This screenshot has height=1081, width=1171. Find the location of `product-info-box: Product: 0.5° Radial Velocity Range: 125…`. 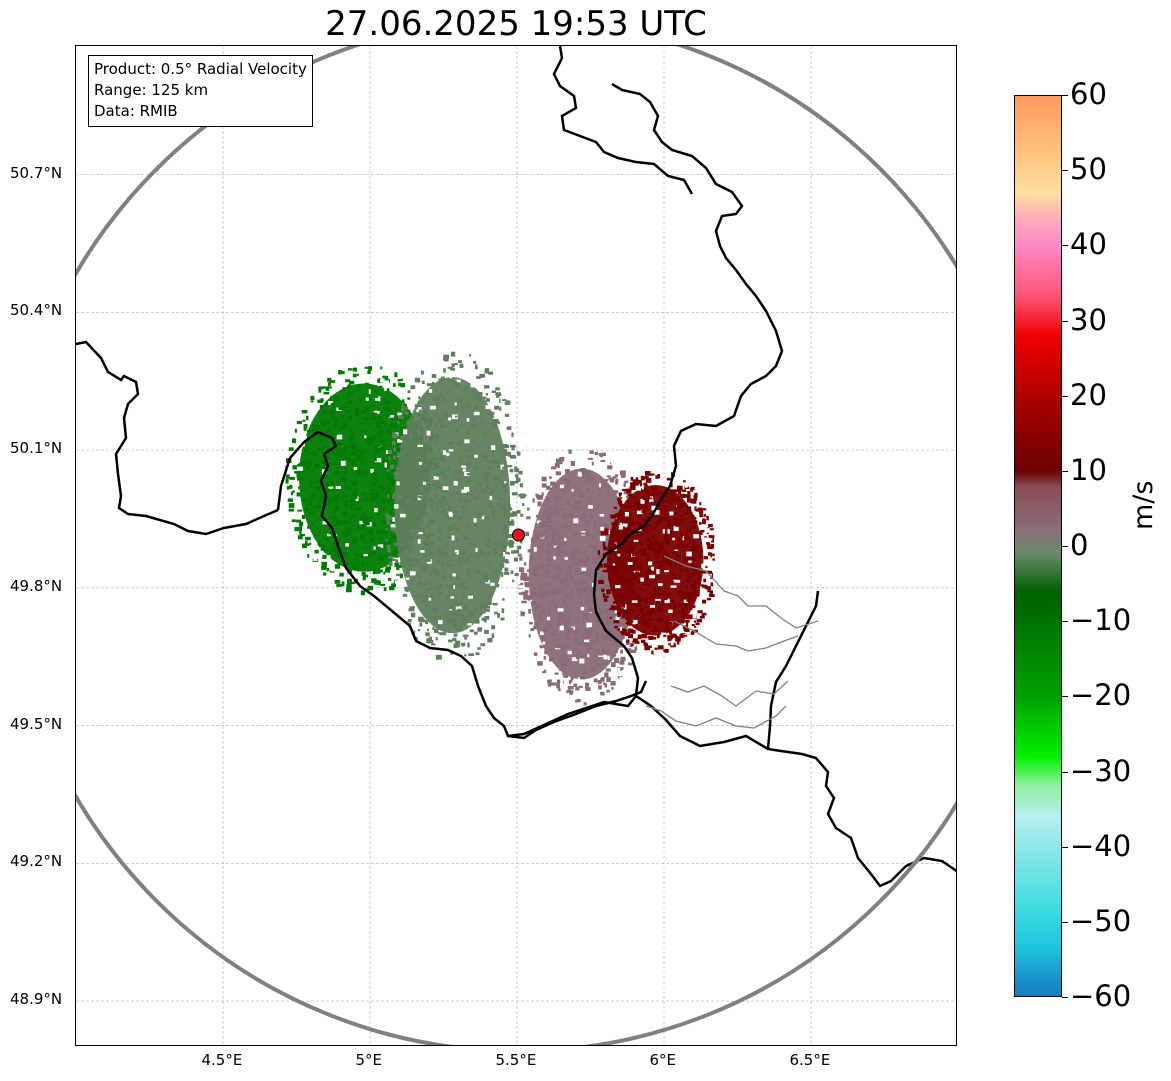

product-info-box: Product: 0.5° Radial Velocity Range: 125… is located at coordinates (200, 91).